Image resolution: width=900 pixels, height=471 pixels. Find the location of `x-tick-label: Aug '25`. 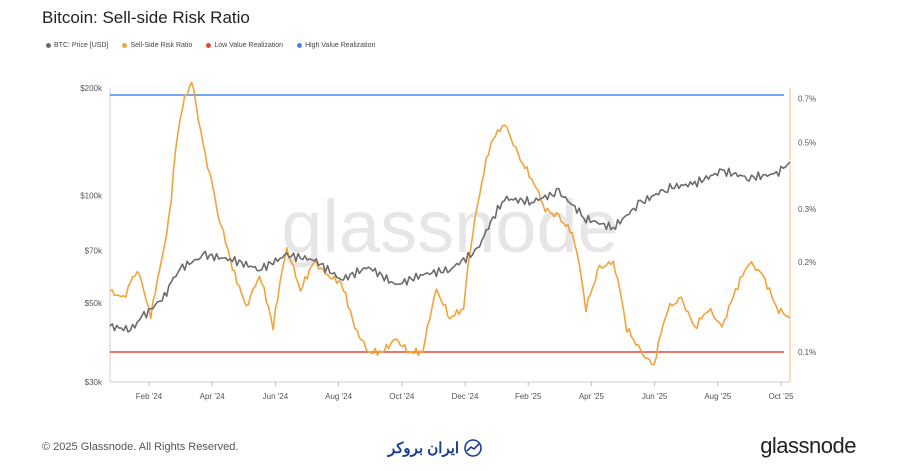

x-tick-label: Aug '25 is located at coordinates (717, 396).